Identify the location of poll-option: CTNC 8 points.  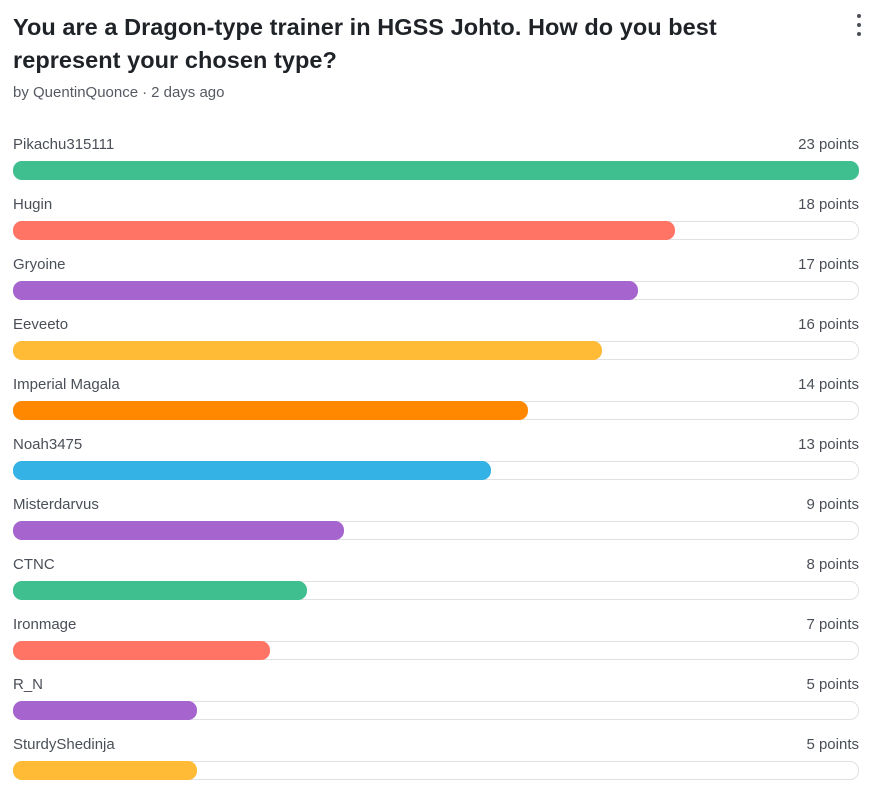
(436, 582).